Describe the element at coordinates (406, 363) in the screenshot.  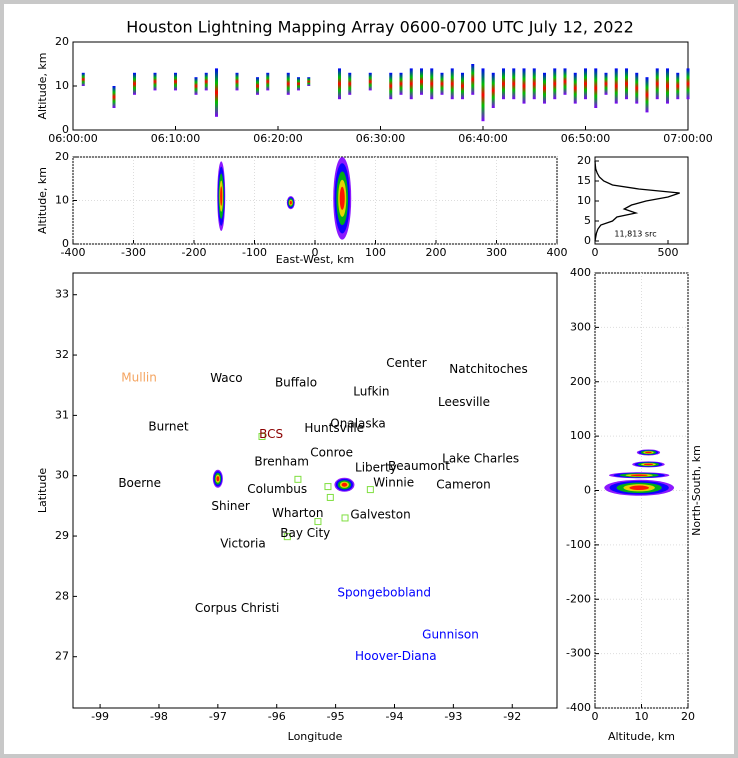
I see `city-label: Center` at that location.